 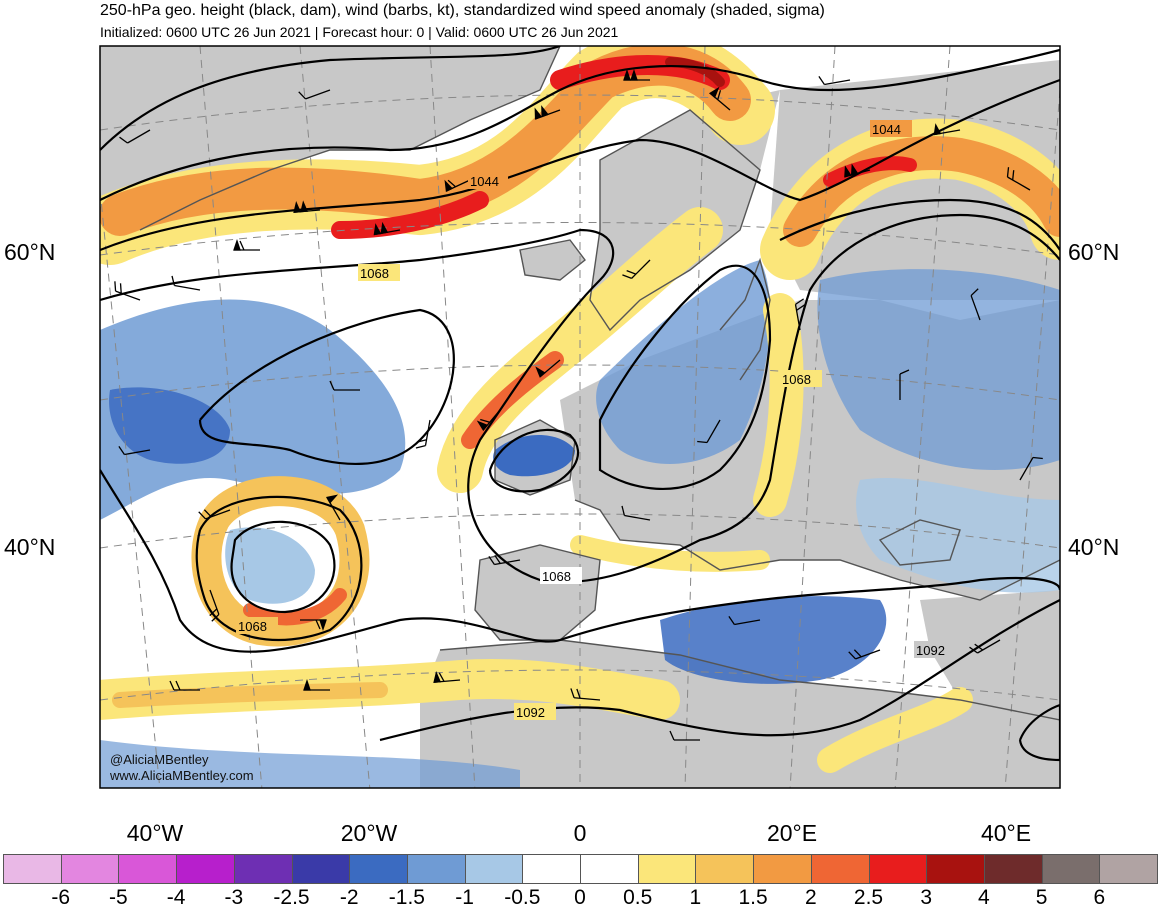 What do you see at coordinates (406, 897) in the screenshot?
I see `colorbar-label: -1.5` at bounding box center [406, 897].